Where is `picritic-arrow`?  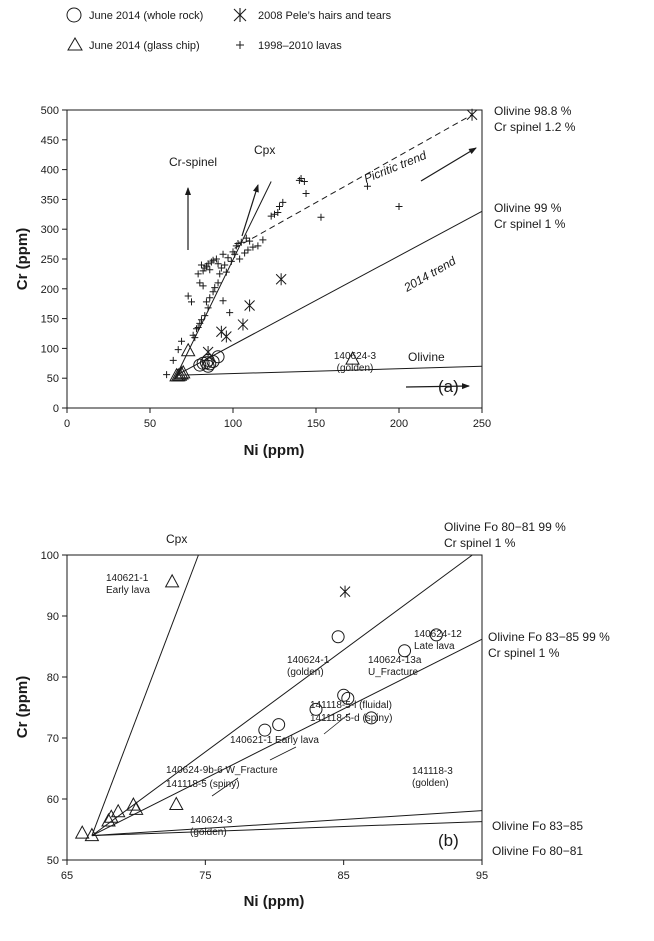 picritic-arrow is located at coordinates (448, 164).